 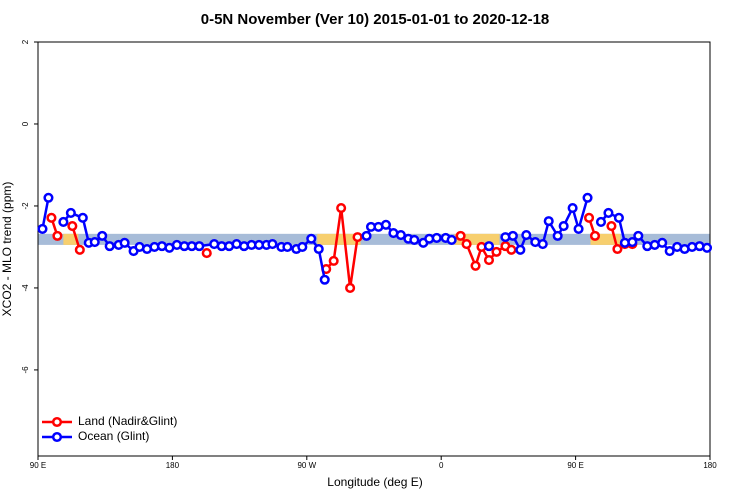 I want to click on y-tick-label: -2, so click(x=25, y=206).